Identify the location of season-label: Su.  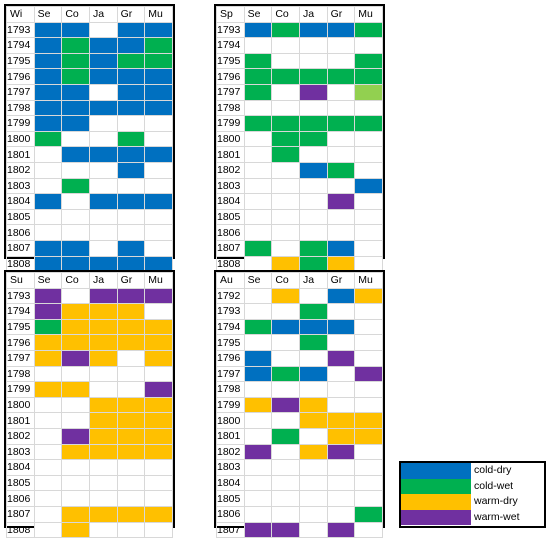
(20, 280).